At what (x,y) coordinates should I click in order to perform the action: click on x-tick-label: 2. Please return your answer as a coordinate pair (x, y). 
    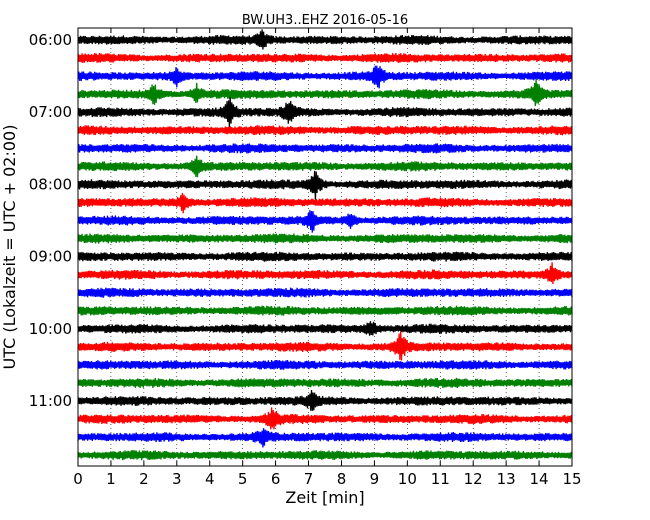
    Looking at the image, I should click on (144, 479).